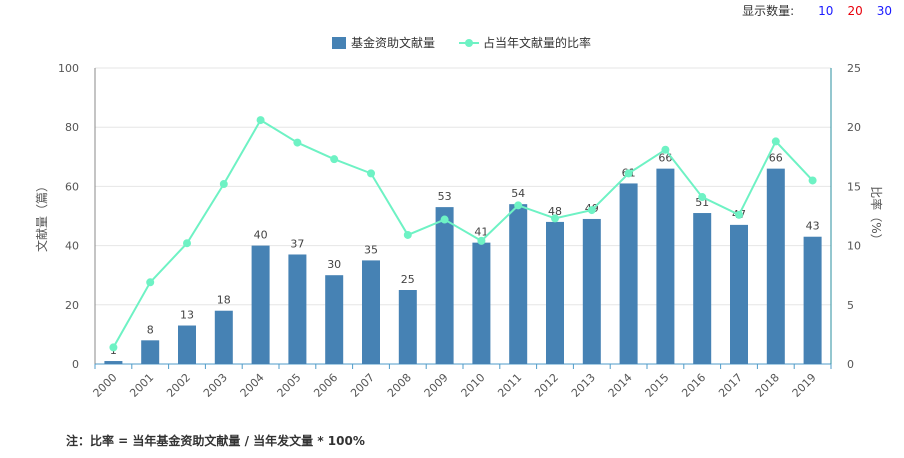  What do you see at coordinates (826, 10) in the screenshot?
I see `display-count-option-10: 10` at bounding box center [826, 10].